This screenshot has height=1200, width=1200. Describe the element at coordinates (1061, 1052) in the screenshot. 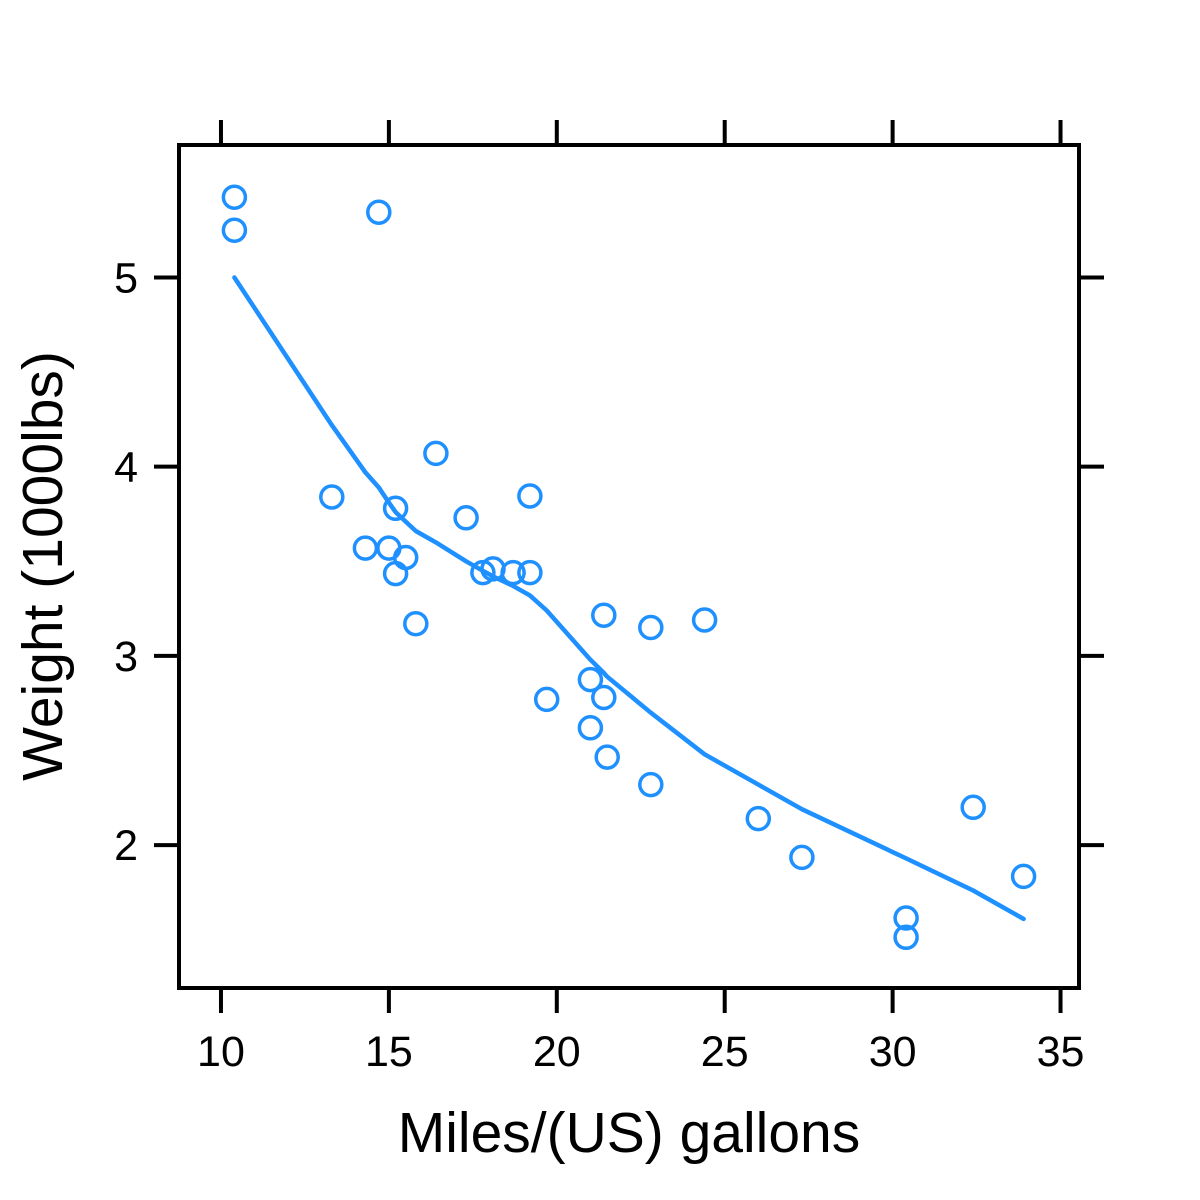

I see `x-axis-tick-label: 35` at that location.